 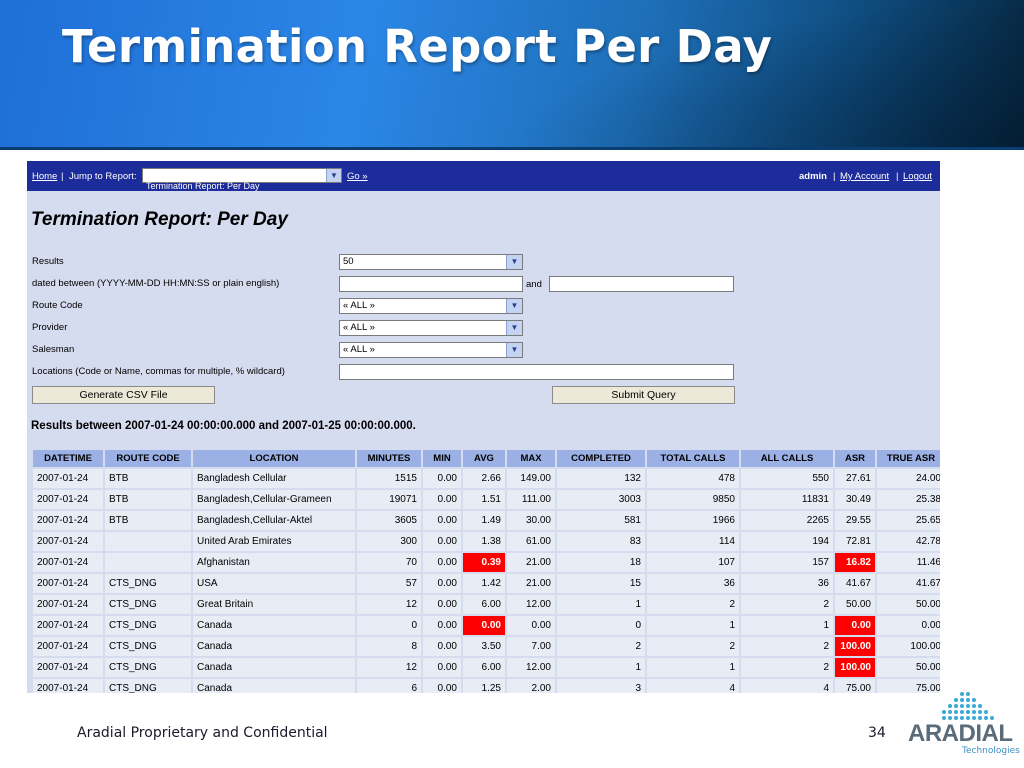 What do you see at coordinates (431, 284) in the screenshot?
I see `date-from-input` at bounding box center [431, 284].